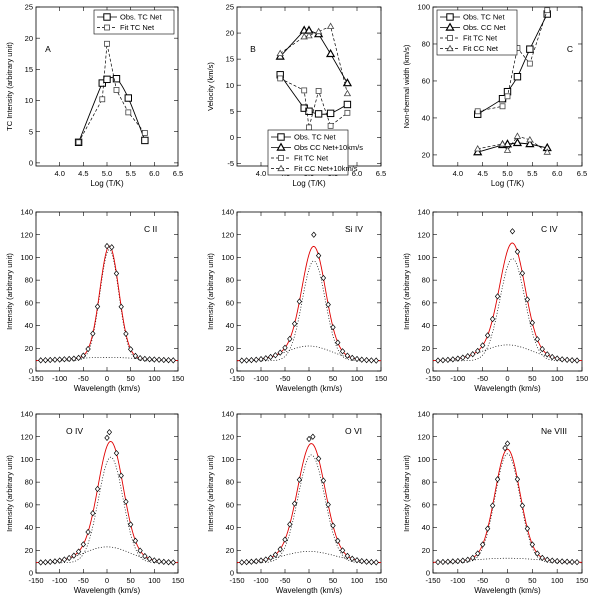 This screenshot has width=600, height=604. What do you see at coordinates (129, 17) in the screenshot?
I see `legend-entry: Obs. TC Net` at bounding box center [129, 17].